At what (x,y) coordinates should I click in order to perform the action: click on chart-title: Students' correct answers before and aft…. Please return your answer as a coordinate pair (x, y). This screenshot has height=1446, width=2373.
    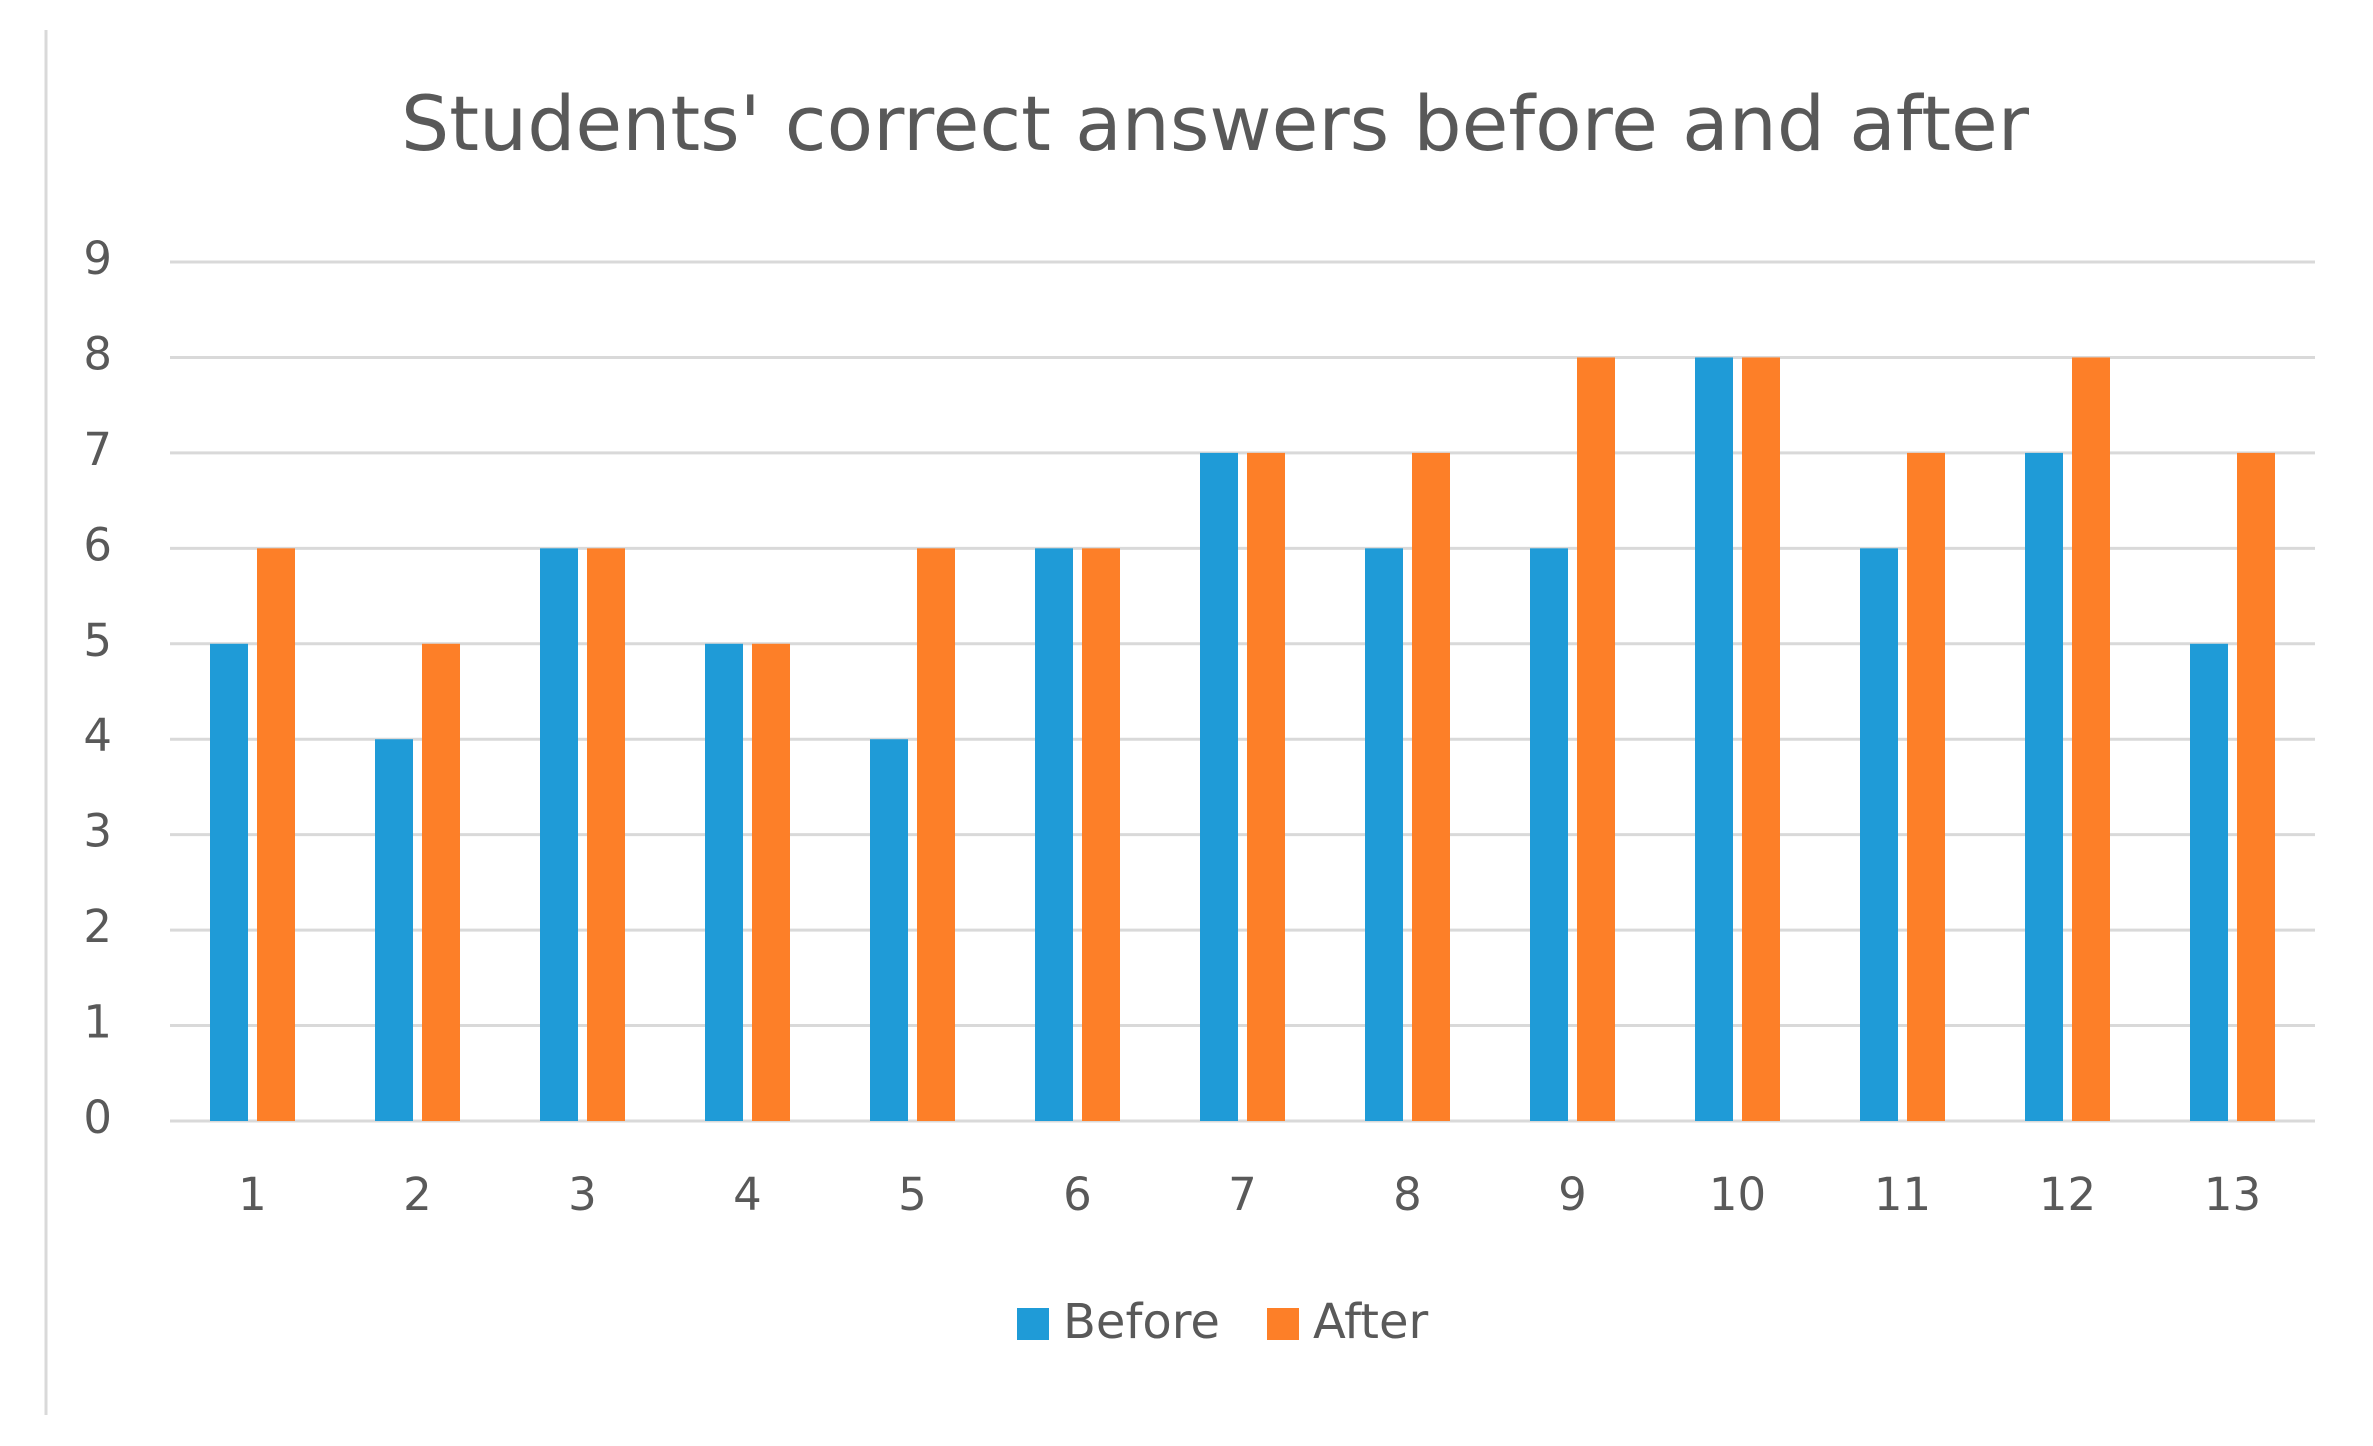
    Looking at the image, I should click on (1215, 123).